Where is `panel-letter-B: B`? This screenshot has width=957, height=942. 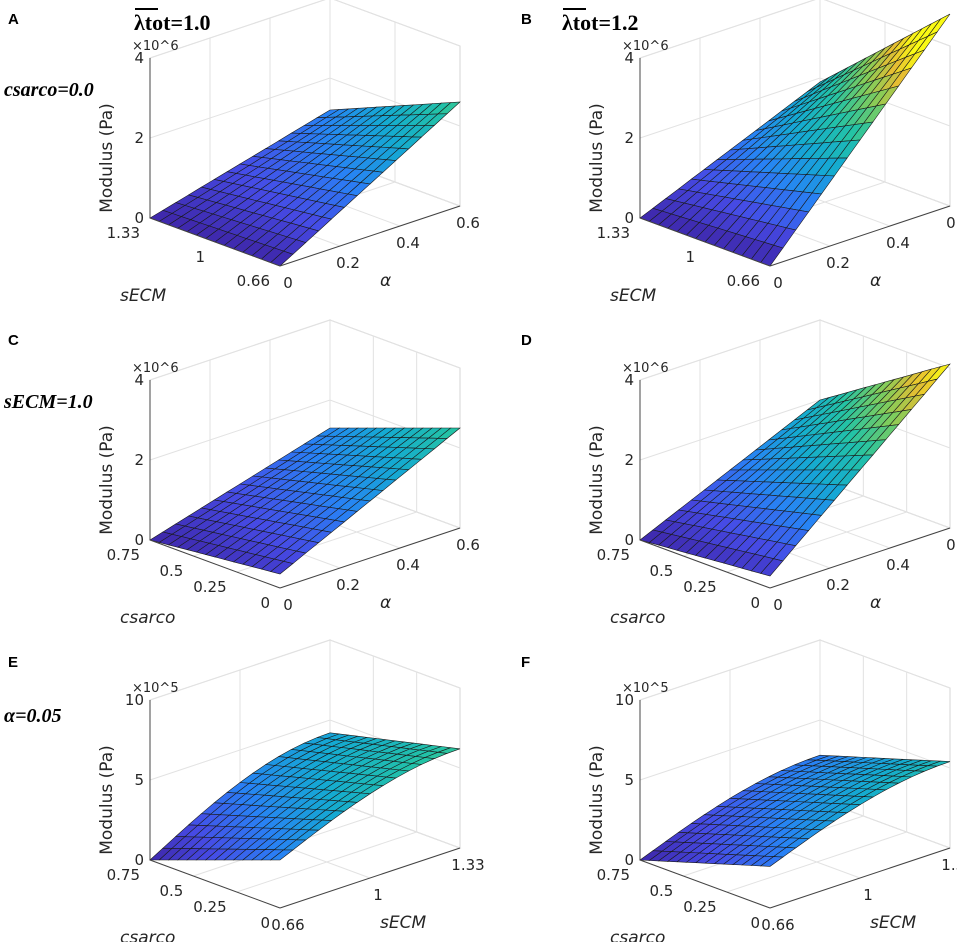 panel-letter-B: B is located at coordinates (526, 19).